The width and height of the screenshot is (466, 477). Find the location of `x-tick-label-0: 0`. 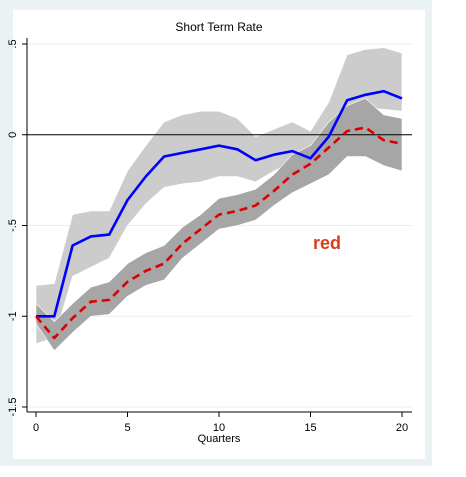

x-tick-label-0: 0 is located at coordinates (36, 428).